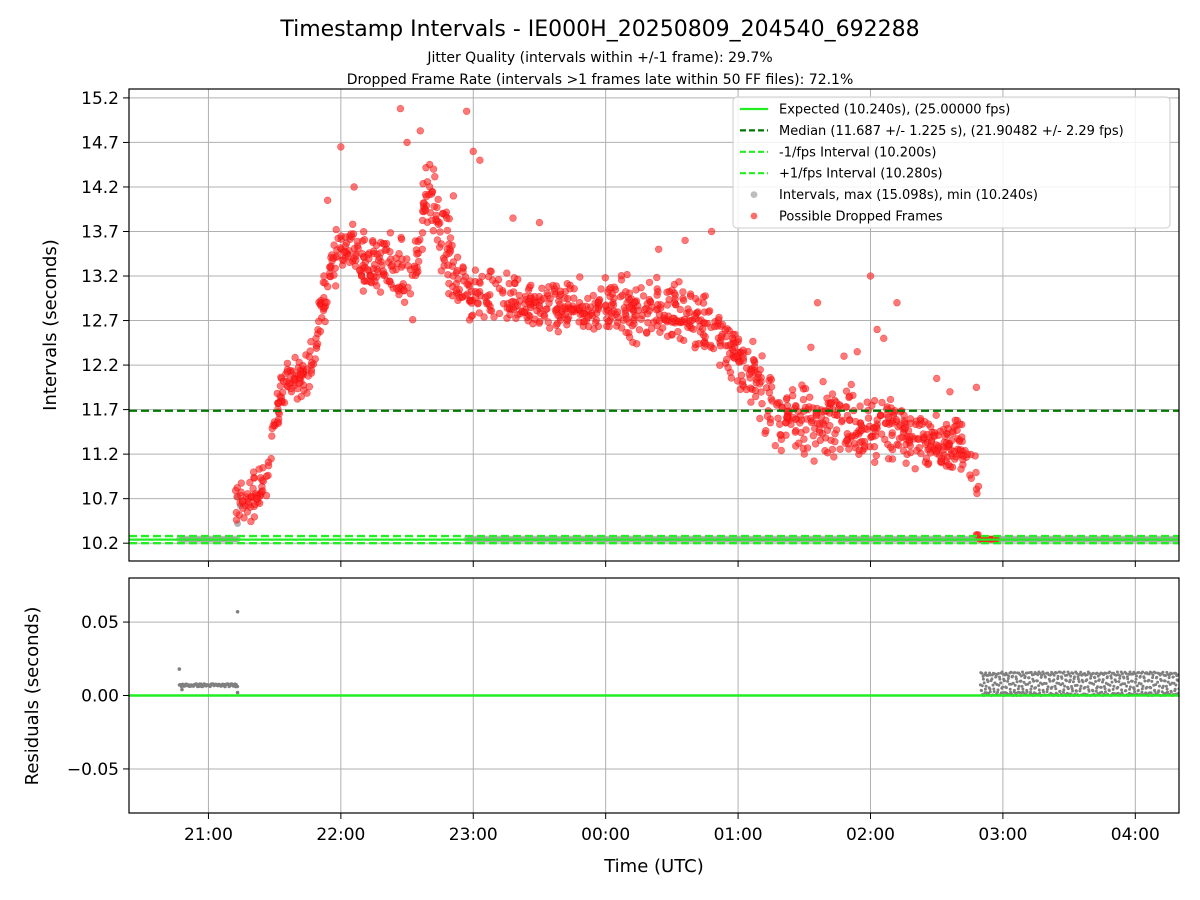 This screenshot has height=900, width=1200. I want to click on residuals-y-tick-label: 0.05, so click(100, 623).